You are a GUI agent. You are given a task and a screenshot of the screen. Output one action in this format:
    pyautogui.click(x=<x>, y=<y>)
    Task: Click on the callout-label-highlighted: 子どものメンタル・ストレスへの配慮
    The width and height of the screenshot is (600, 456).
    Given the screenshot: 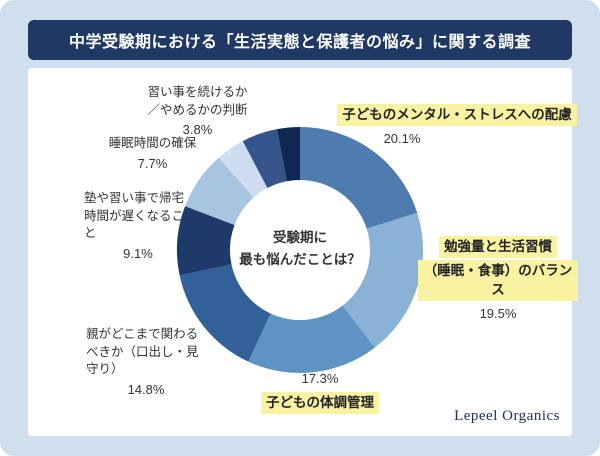 What is the action you would take?
    pyautogui.click(x=457, y=115)
    